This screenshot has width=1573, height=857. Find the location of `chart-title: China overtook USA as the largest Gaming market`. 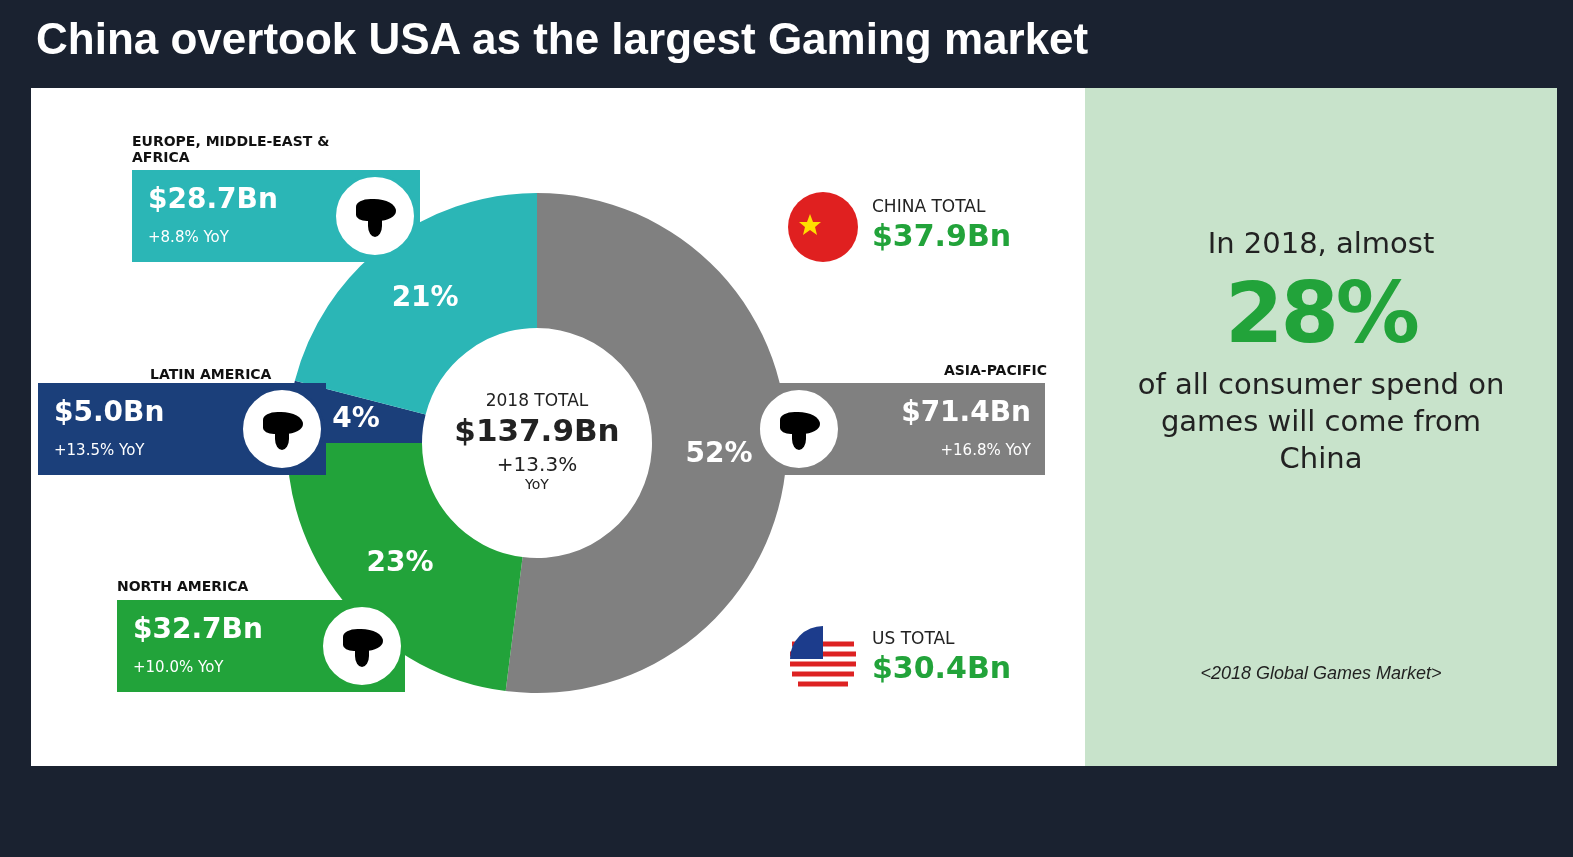

chart-title: China overtook USA as the largest Gaming market is located at coordinates (562, 39).